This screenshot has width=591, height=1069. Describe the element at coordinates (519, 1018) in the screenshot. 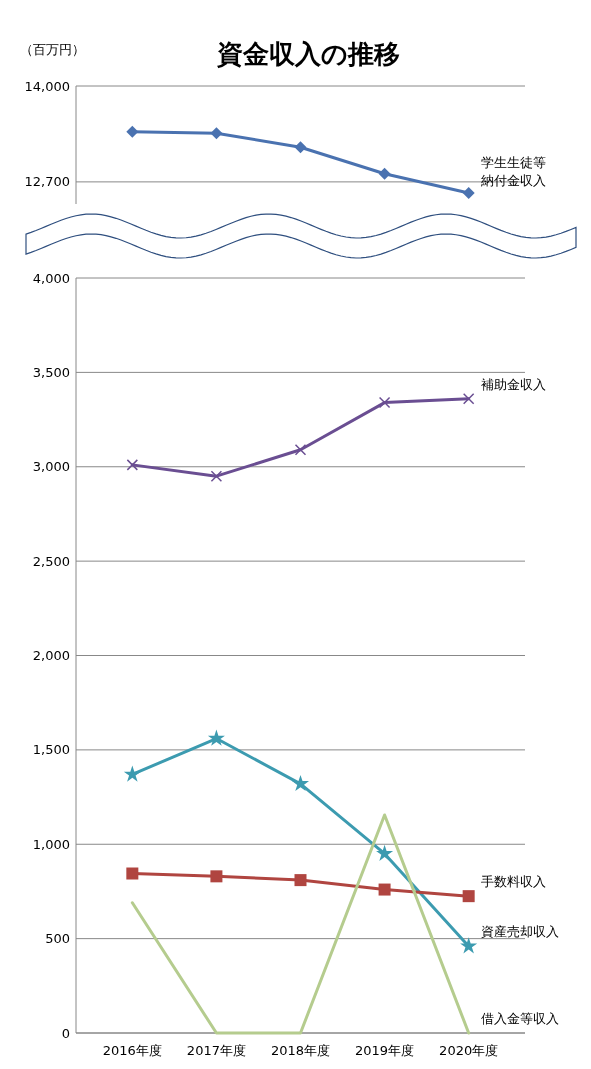

I see `series-label: 借入金等収入` at that location.